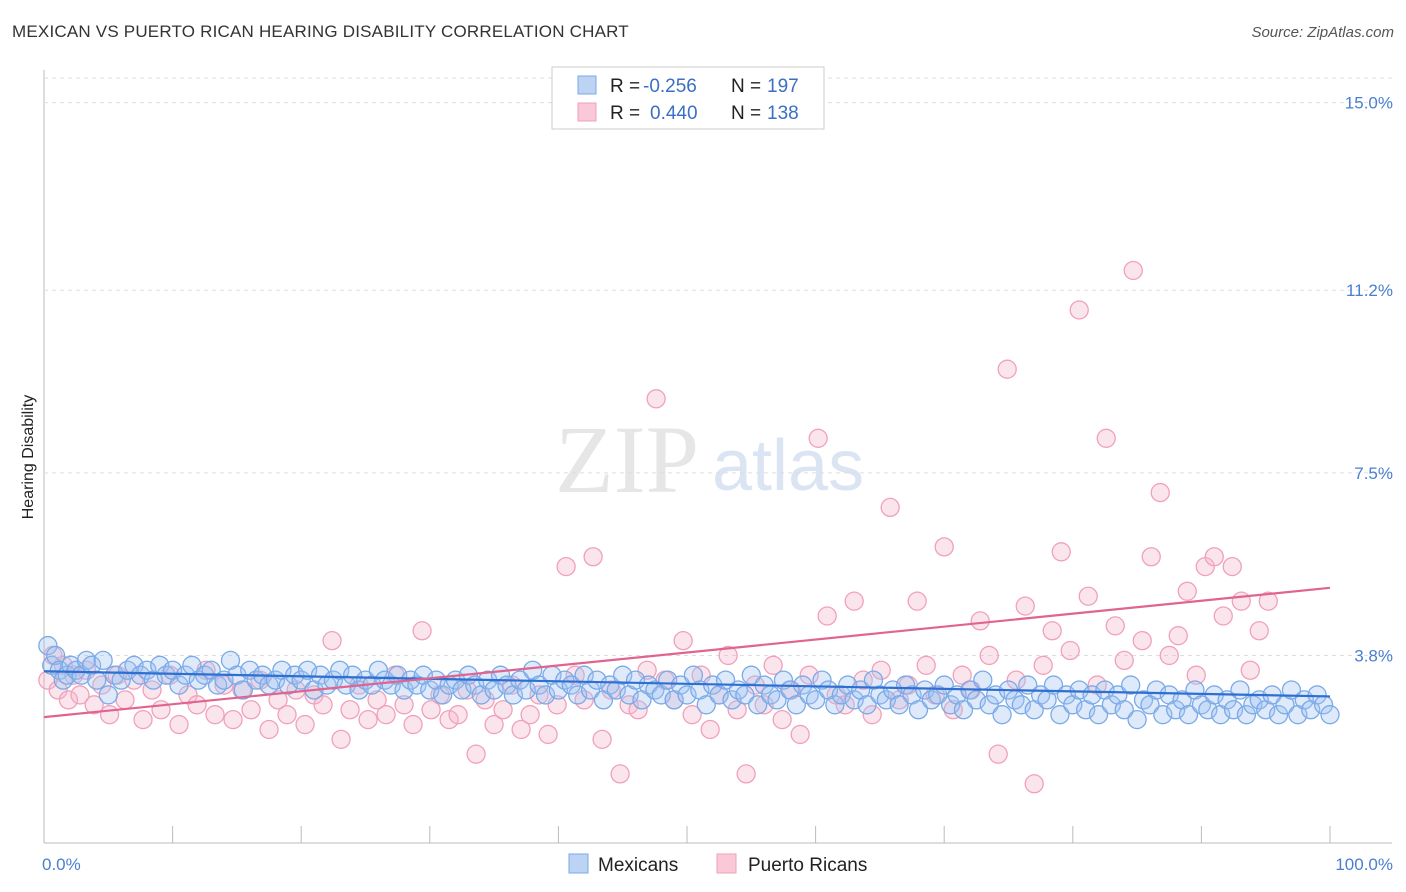  What do you see at coordinates (688, 98) in the screenshot?
I see `legend-box` at bounding box center [688, 98].